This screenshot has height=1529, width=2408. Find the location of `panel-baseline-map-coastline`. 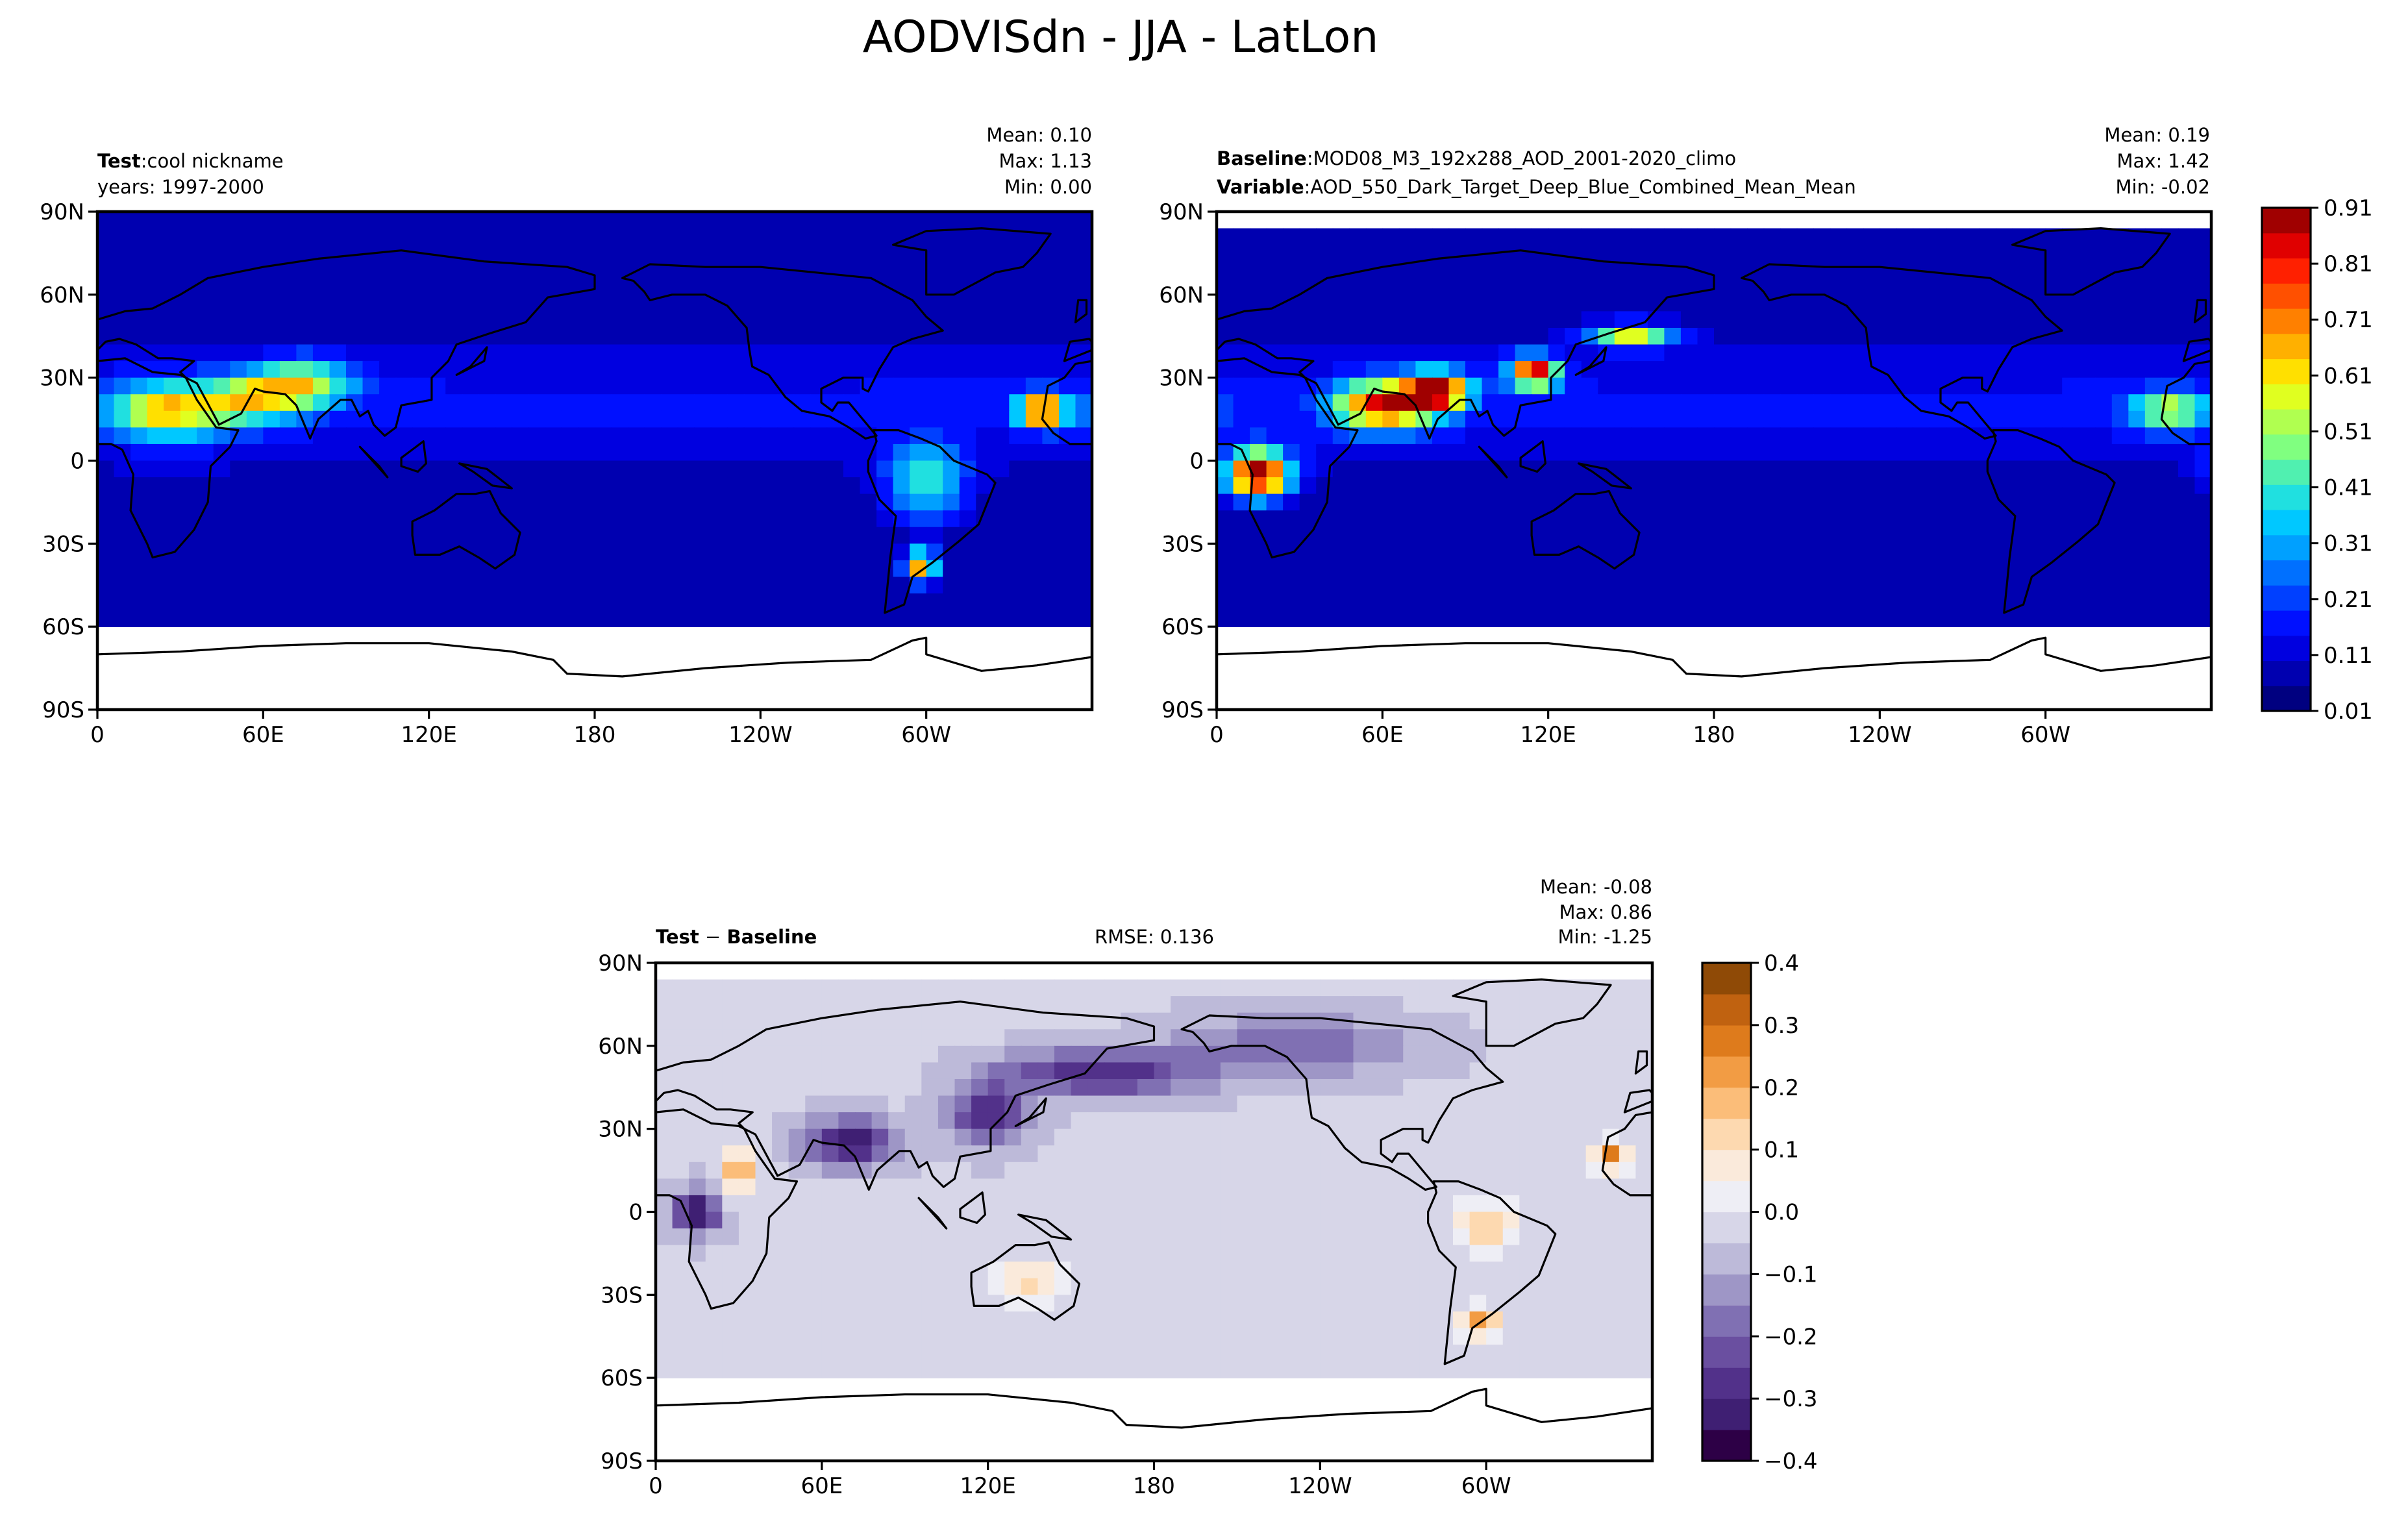

panel-baseline-map-coastline is located at coordinates (1466, 344).